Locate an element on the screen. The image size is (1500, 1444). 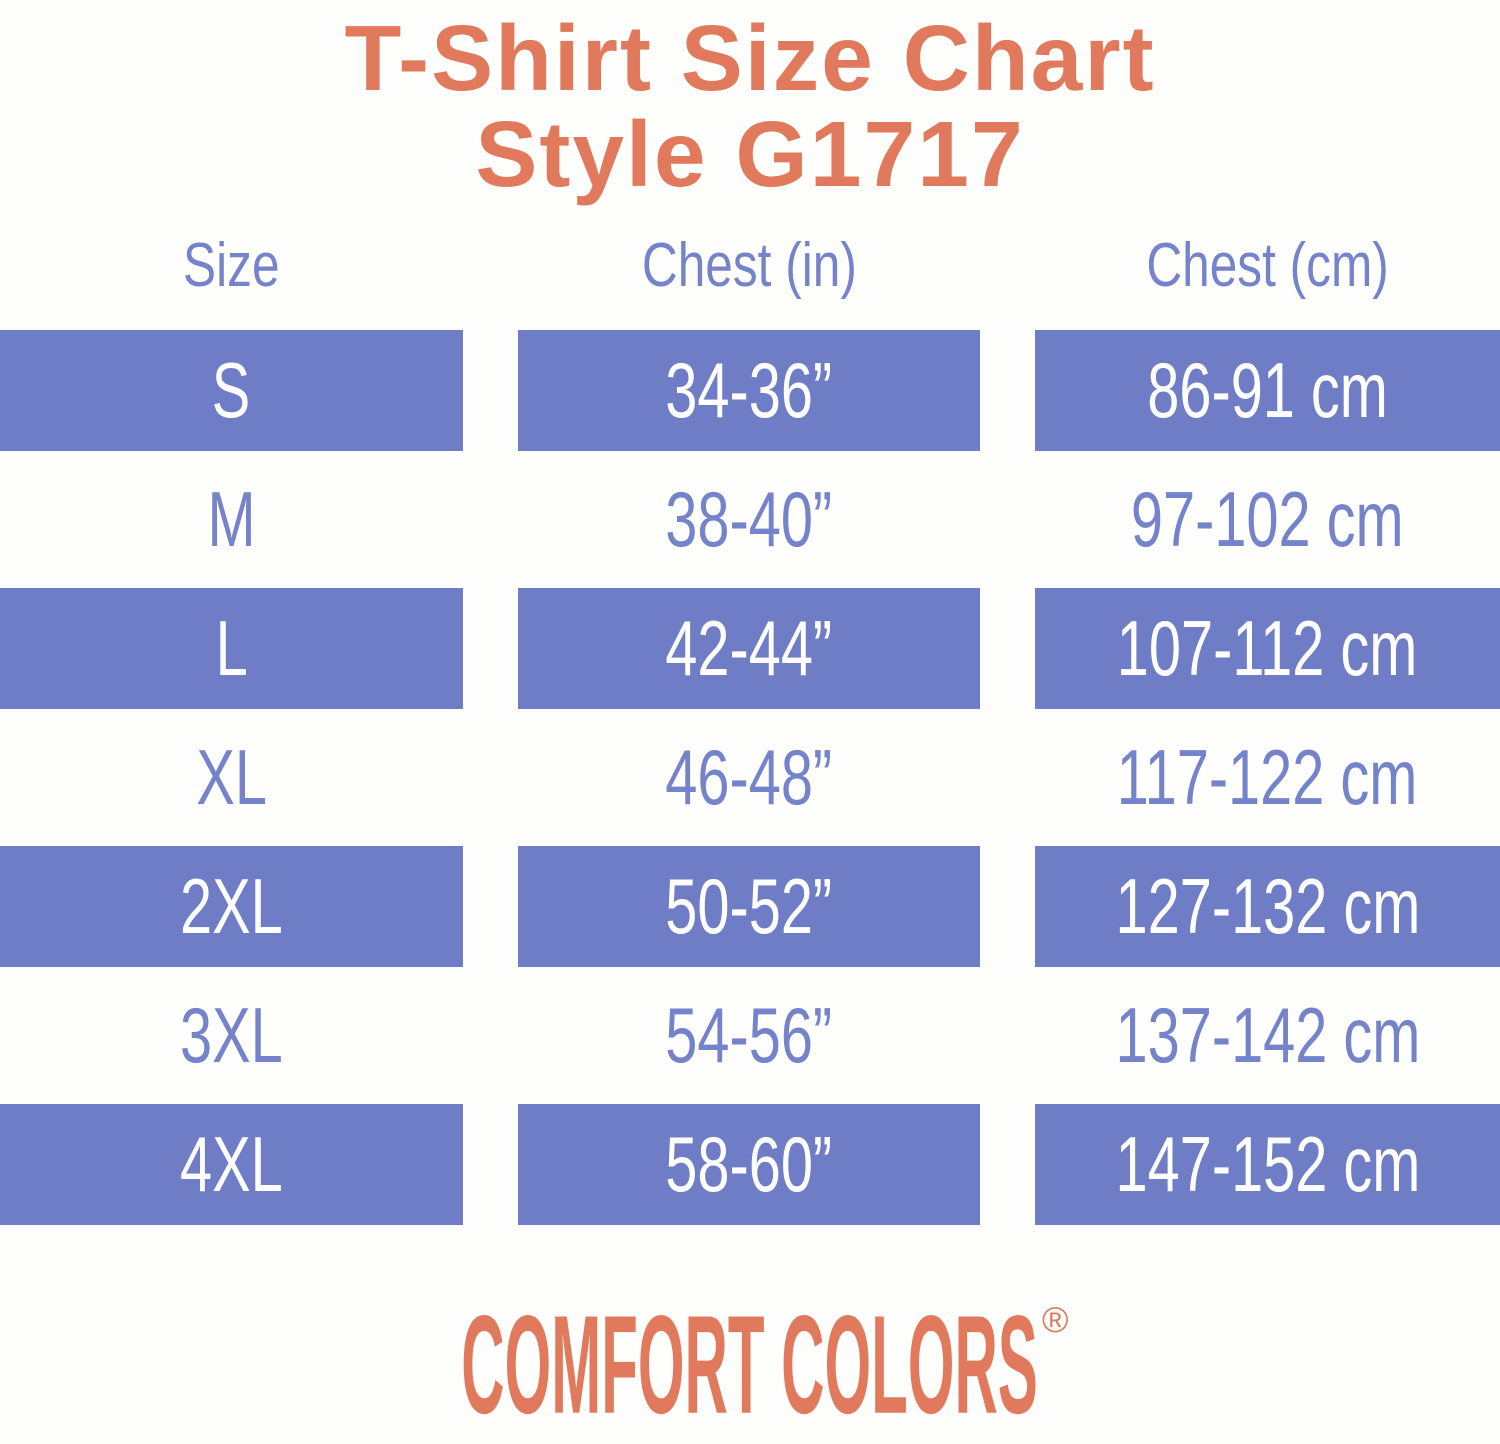
cell-chest-cm-value: 127-132 cm is located at coordinates (1267, 906).